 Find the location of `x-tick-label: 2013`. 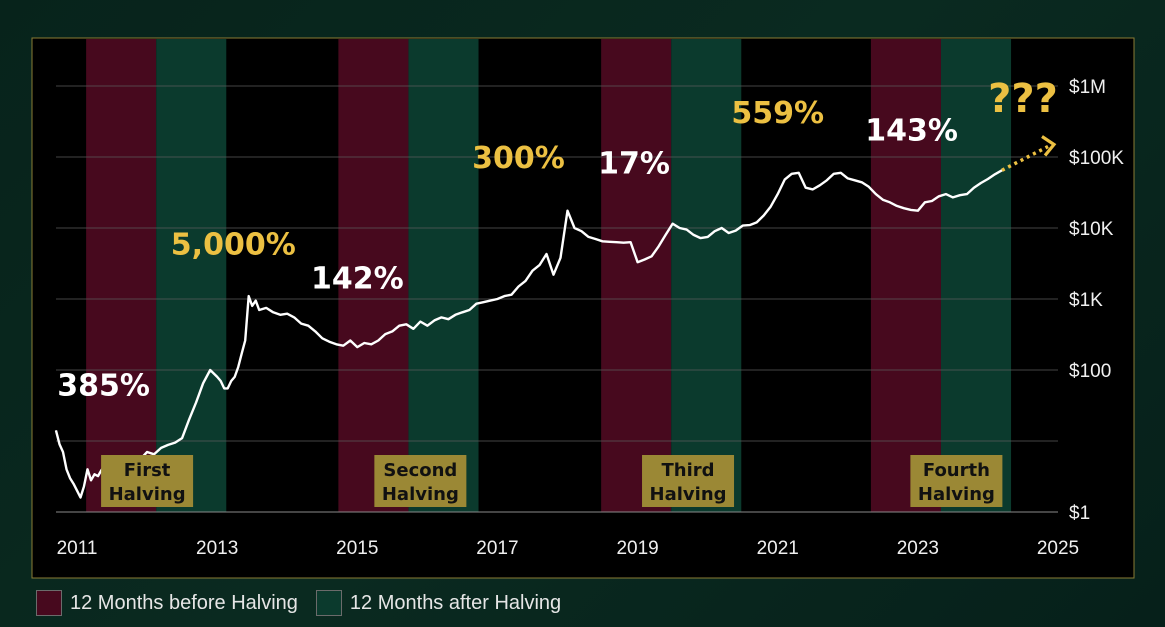

x-tick-label: 2013 is located at coordinates (217, 548).